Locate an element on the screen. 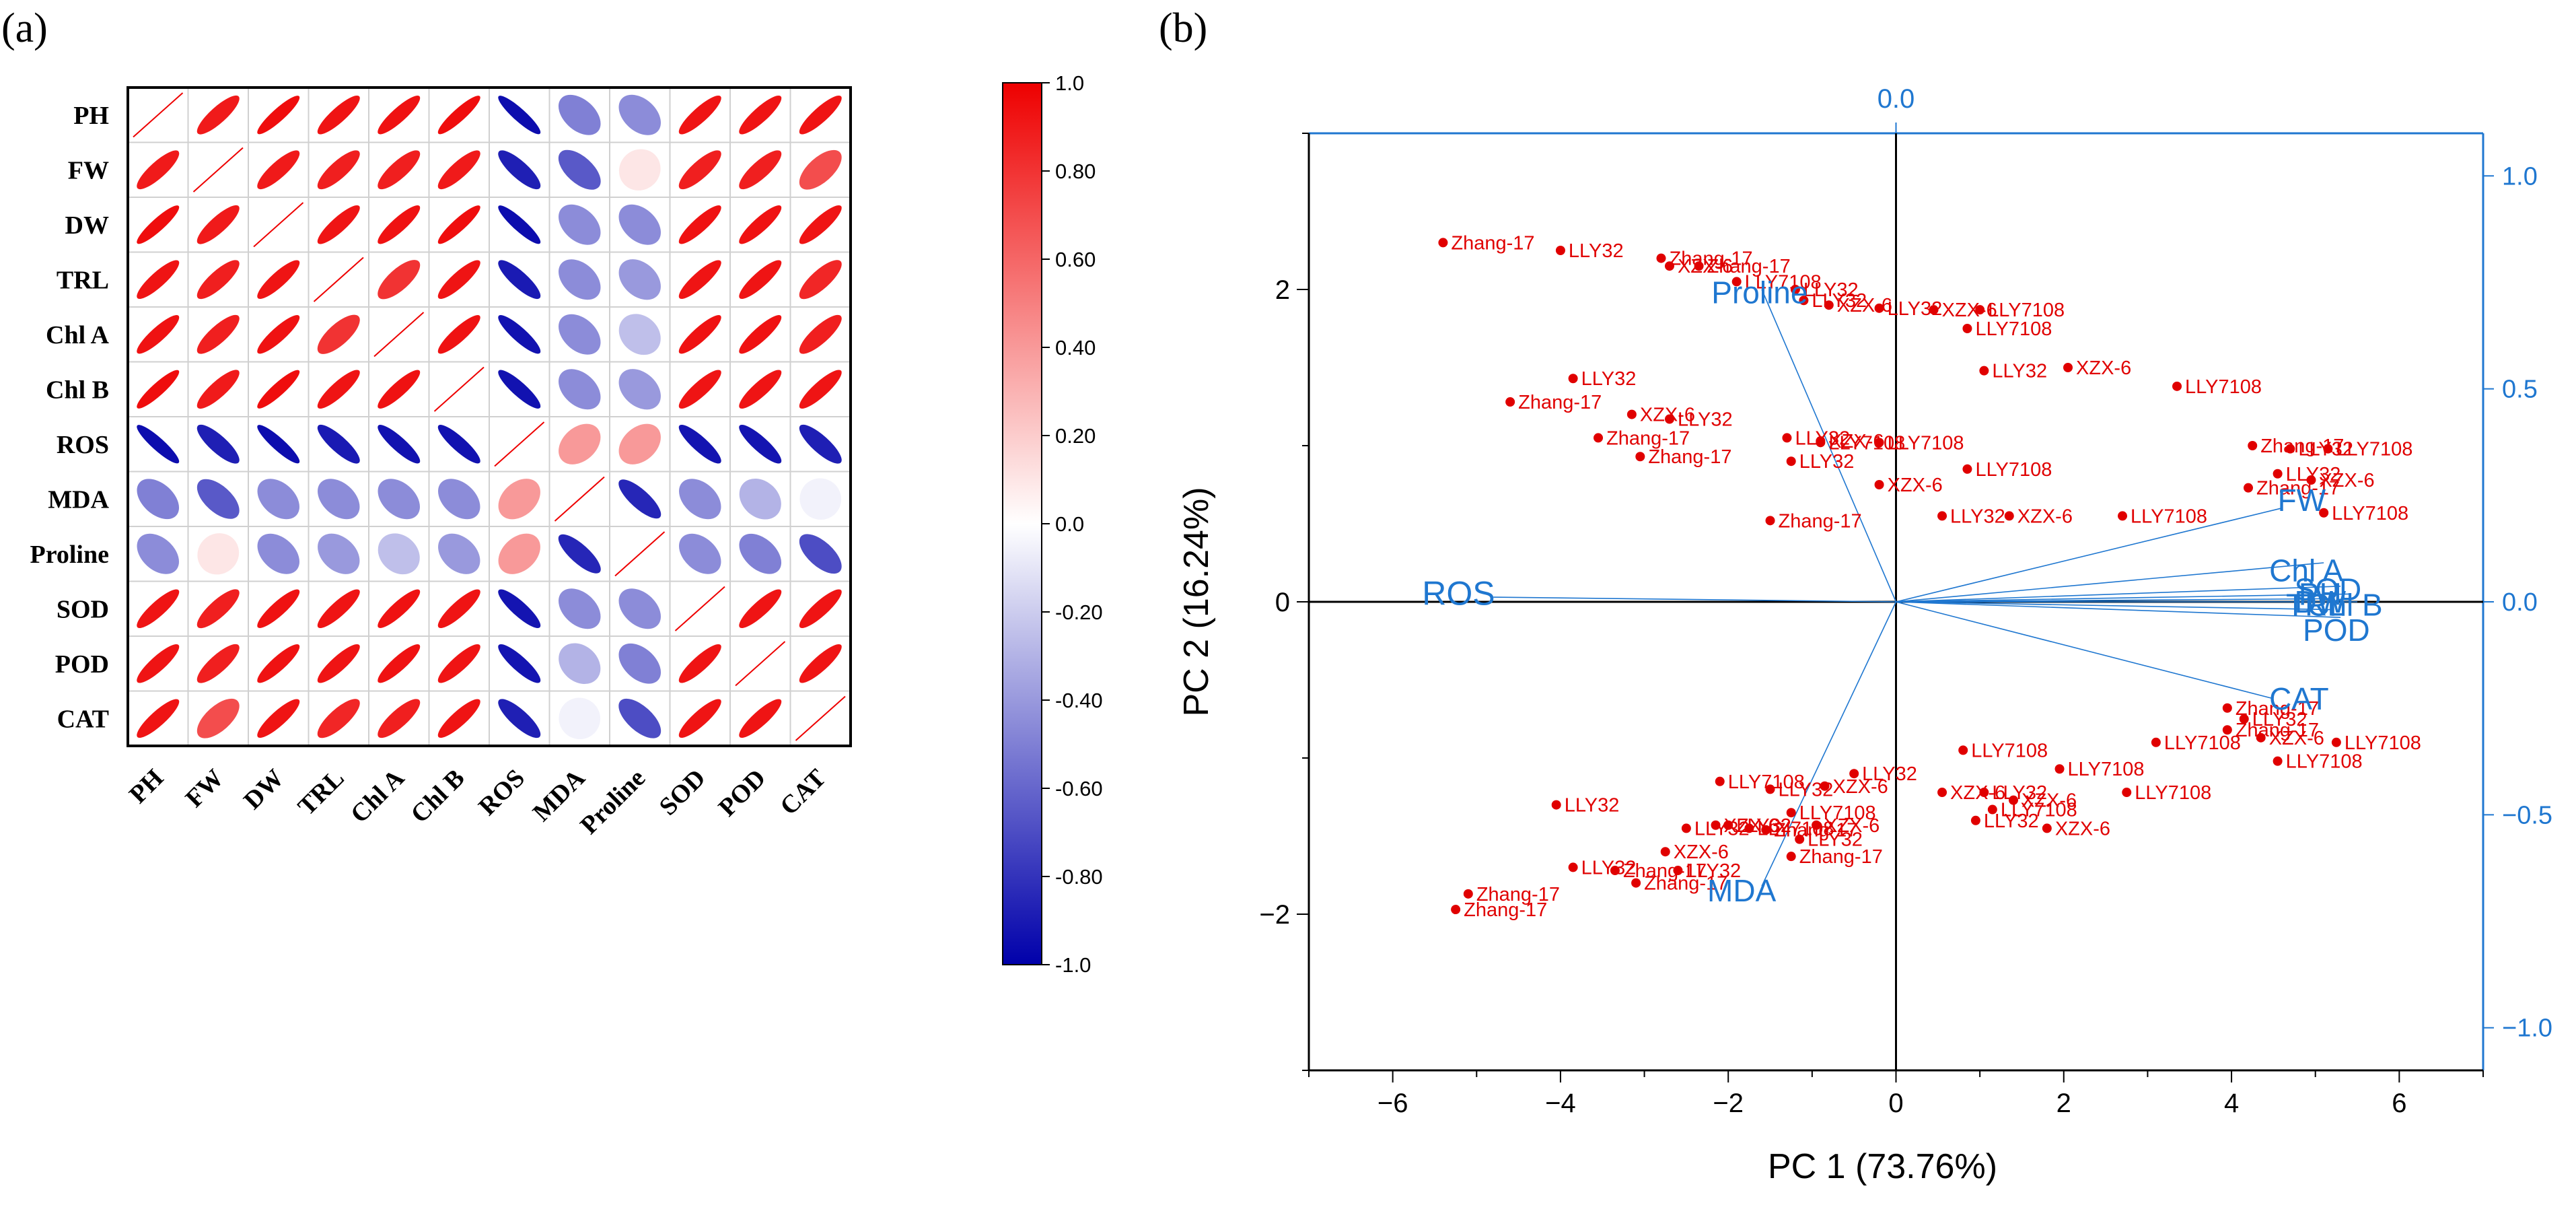 This screenshot has height=1205, width=2576. column-label: FW is located at coordinates (204, 788).